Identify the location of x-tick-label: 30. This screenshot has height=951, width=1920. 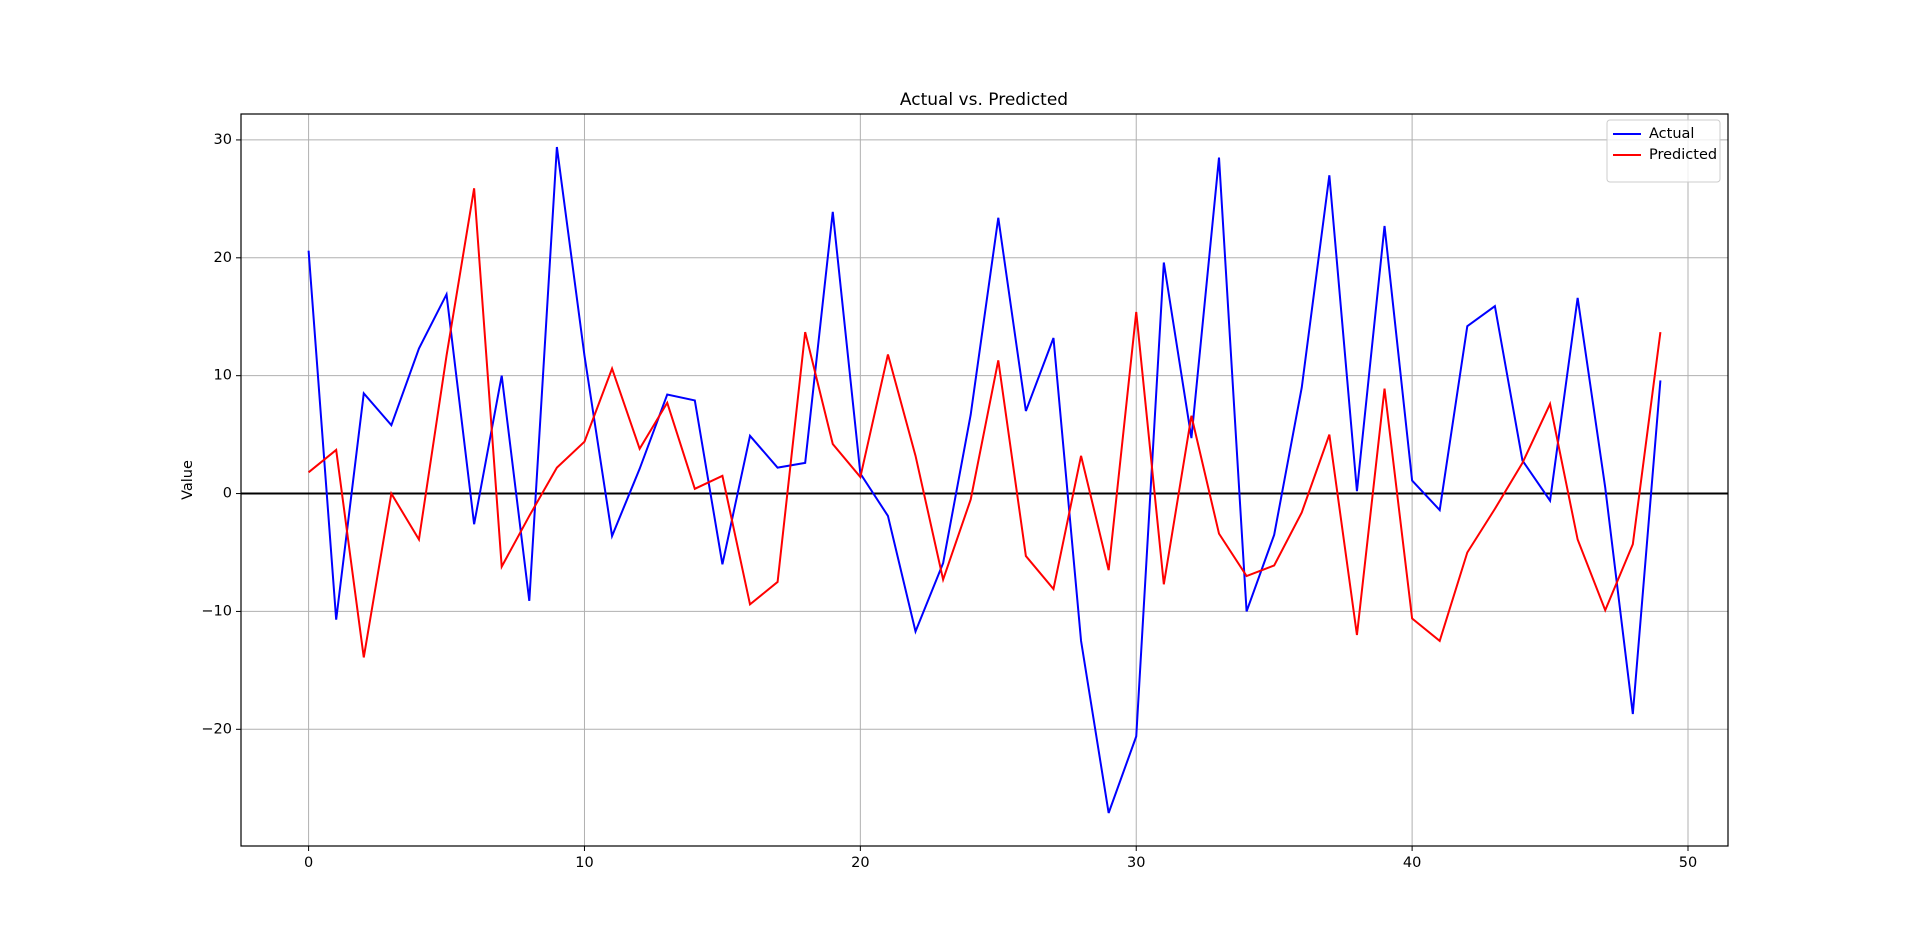
(1136, 863).